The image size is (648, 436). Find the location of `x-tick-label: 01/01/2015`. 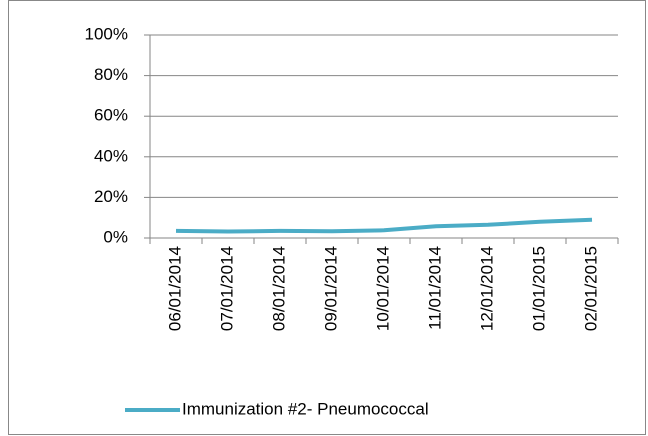

x-tick-label: 01/01/2015 is located at coordinates (538, 288).